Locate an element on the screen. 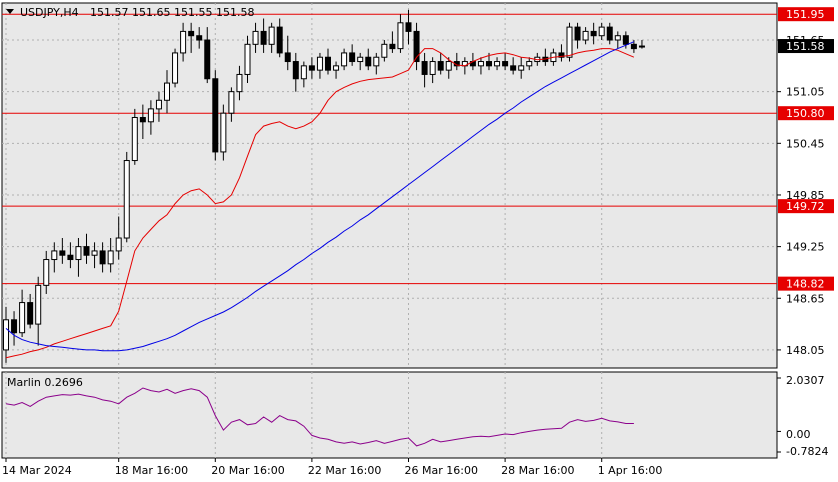 The width and height of the screenshot is (838, 482). current-price-label: 151.58 is located at coordinates (805, 46).